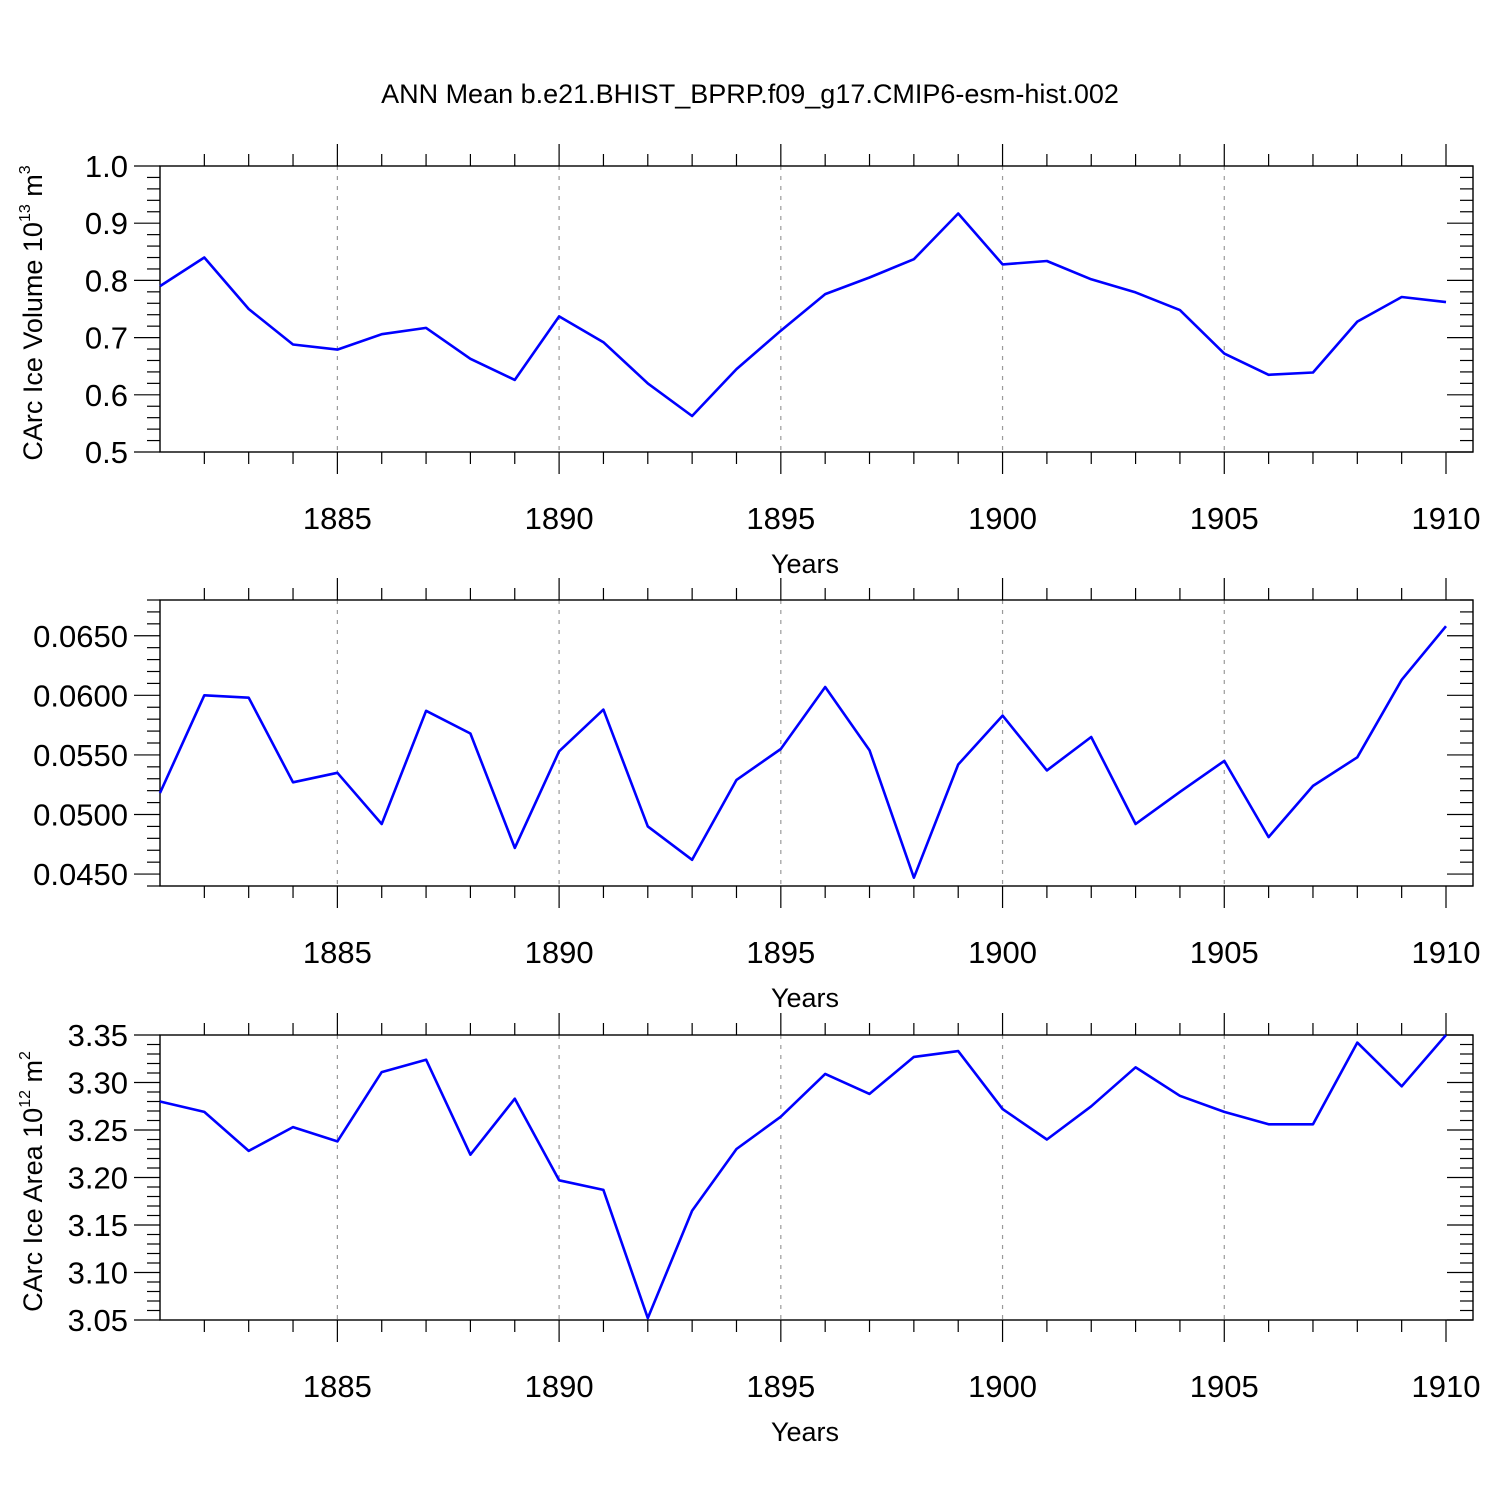 The height and width of the screenshot is (1500, 1500). What do you see at coordinates (98, 1083) in the screenshot?
I see `y-tick-label: 3.30` at bounding box center [98, 1083].